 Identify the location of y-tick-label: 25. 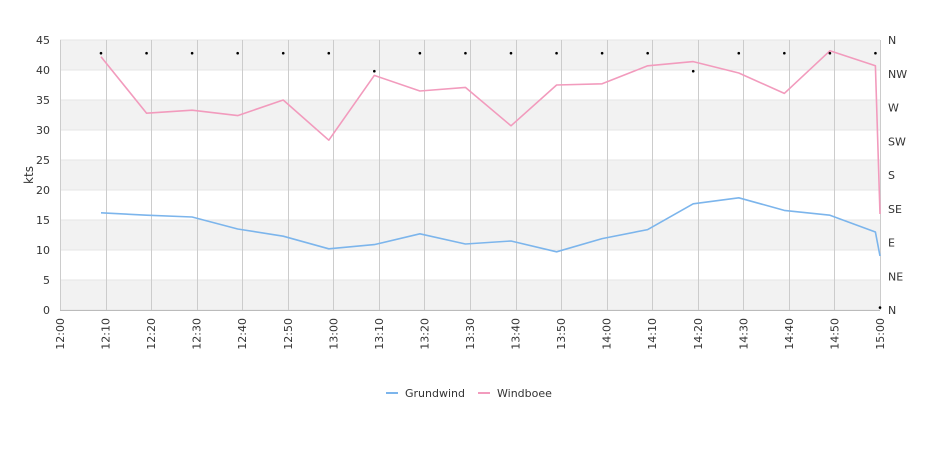
(43, 160).